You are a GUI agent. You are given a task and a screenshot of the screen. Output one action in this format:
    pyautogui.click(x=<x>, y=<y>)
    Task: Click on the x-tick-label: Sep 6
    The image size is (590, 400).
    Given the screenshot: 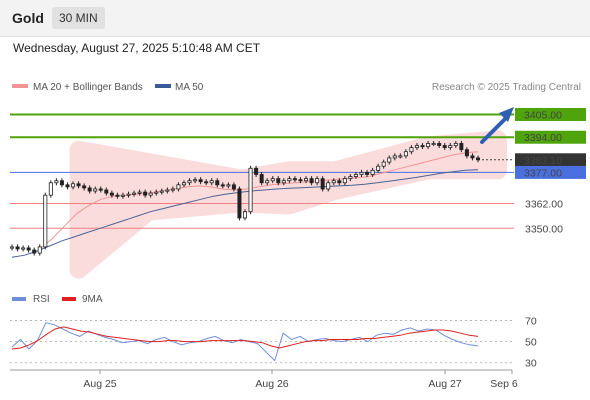 What is the action you would take?
    pyautogui.click(x=504, y=384)
    